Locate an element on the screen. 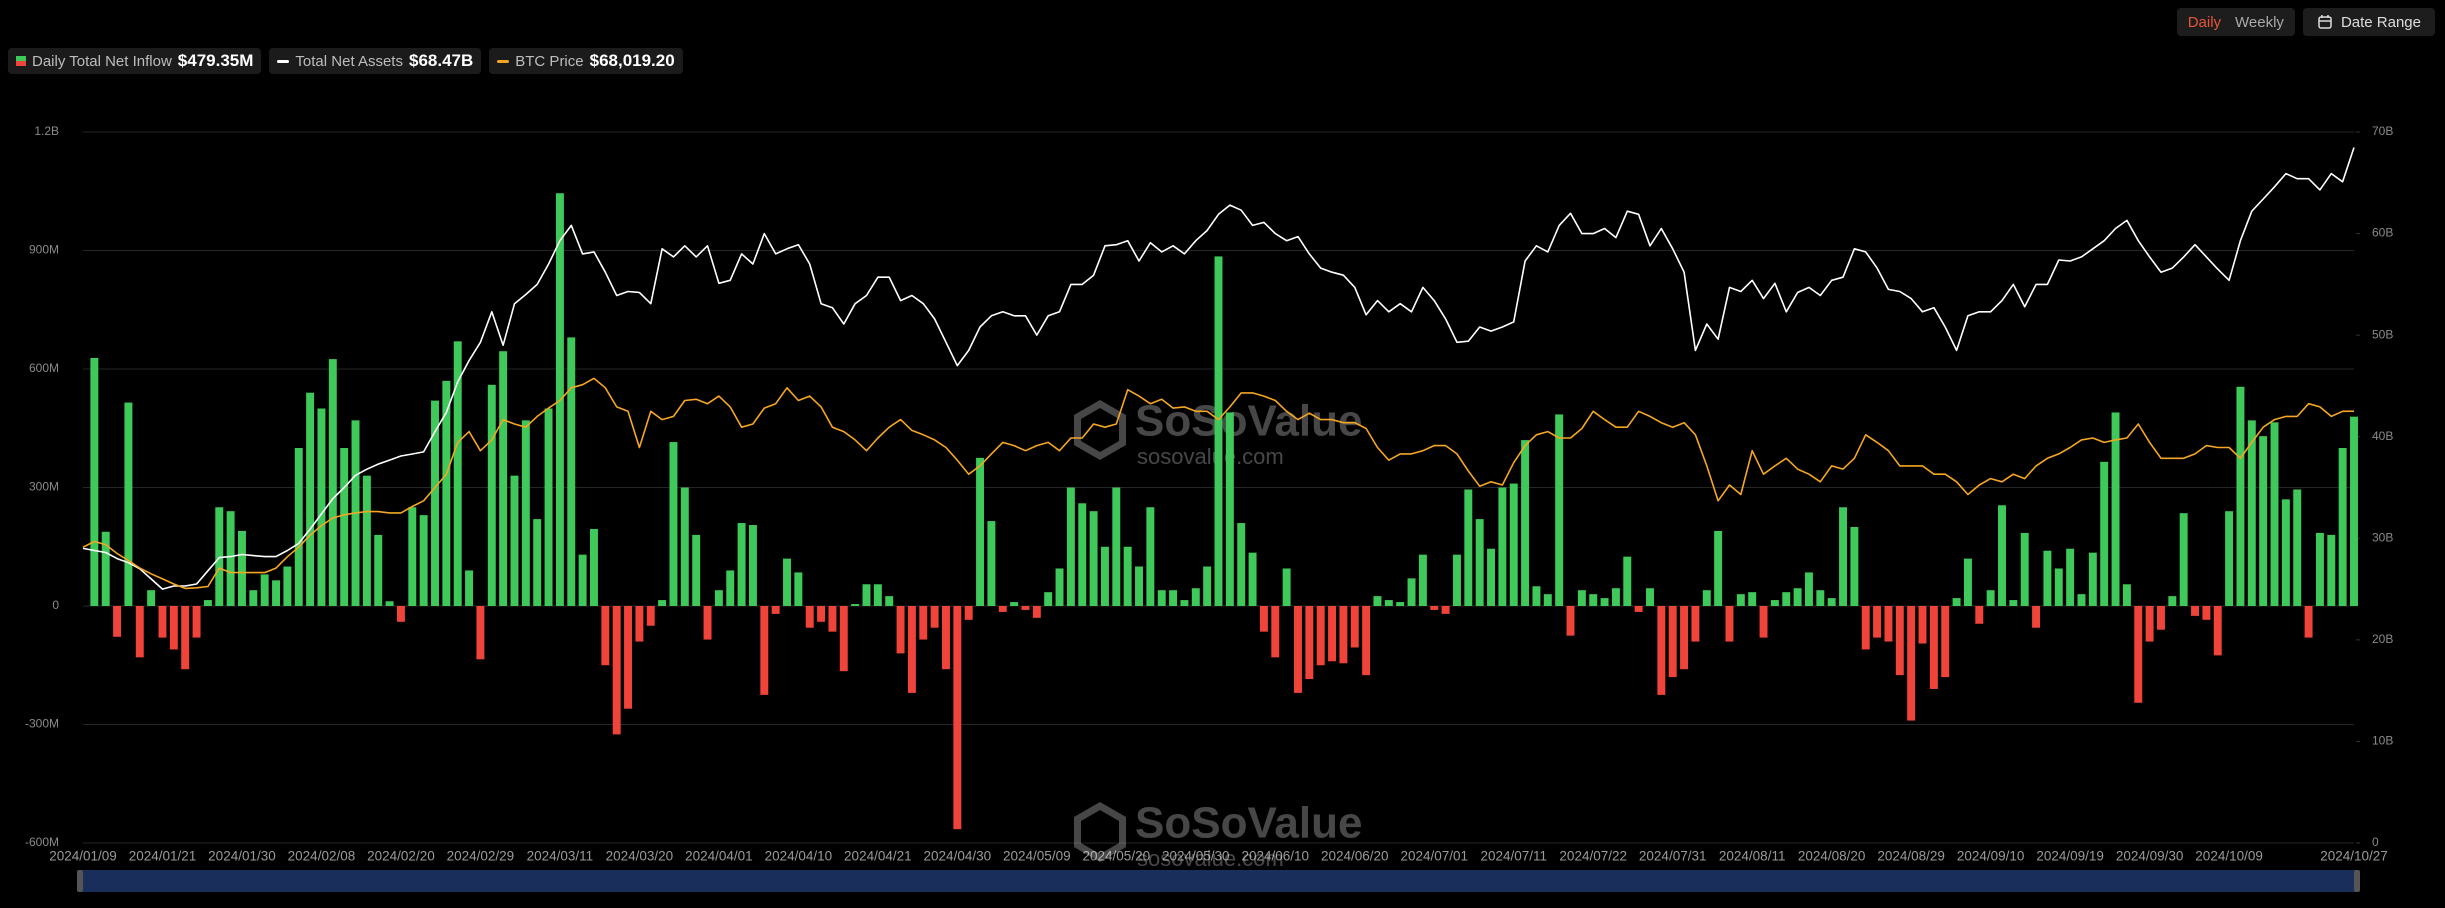  calendar-icon is located at coordinates (2325, 22).